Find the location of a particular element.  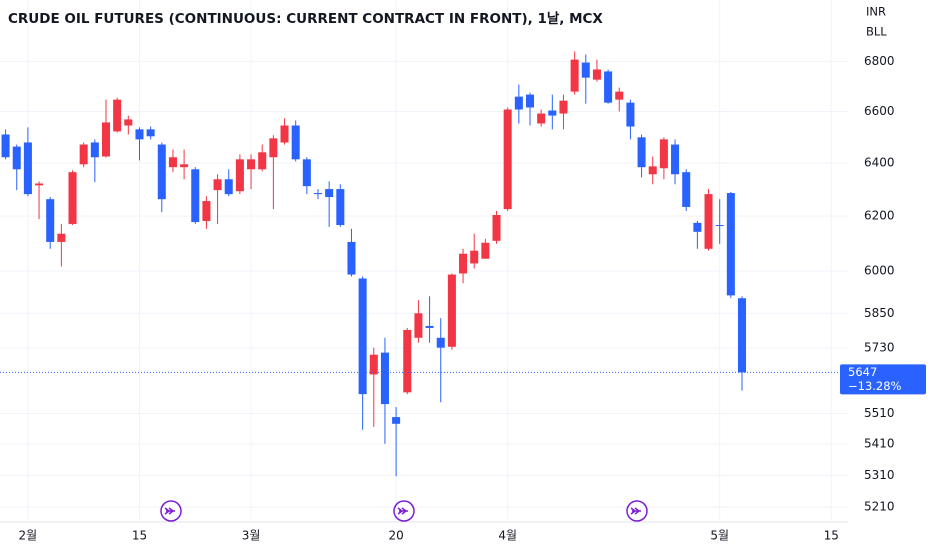

x-tick-label: 3월 is located at coordinates (251, 536).